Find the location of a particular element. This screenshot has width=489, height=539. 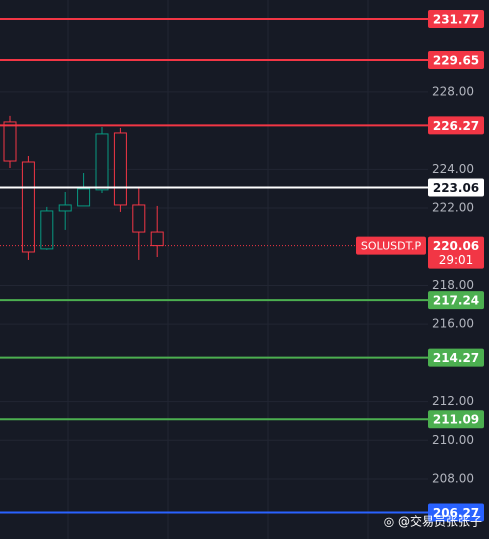

level-label: 231.77 is located at coordinates (456, 19).